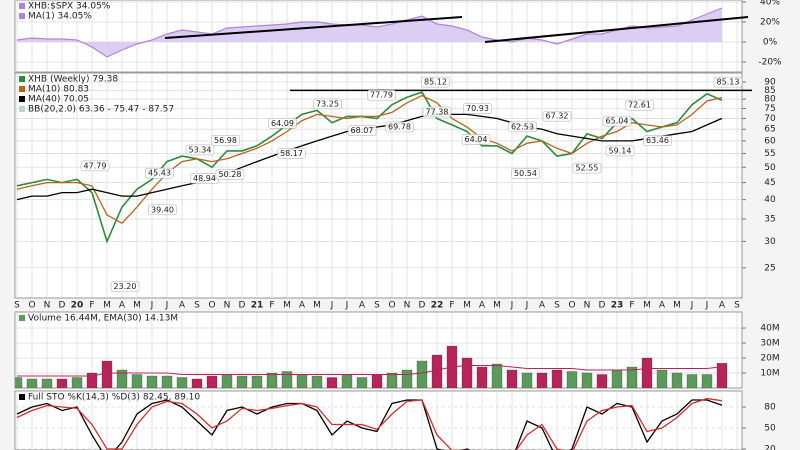 Image resolution: width=800 pixels, height=450 pixels. What do you see at coordinates (769, 130) in the screenshot?
I see `y-tick-label: 65` at bounding box center [769, 130].